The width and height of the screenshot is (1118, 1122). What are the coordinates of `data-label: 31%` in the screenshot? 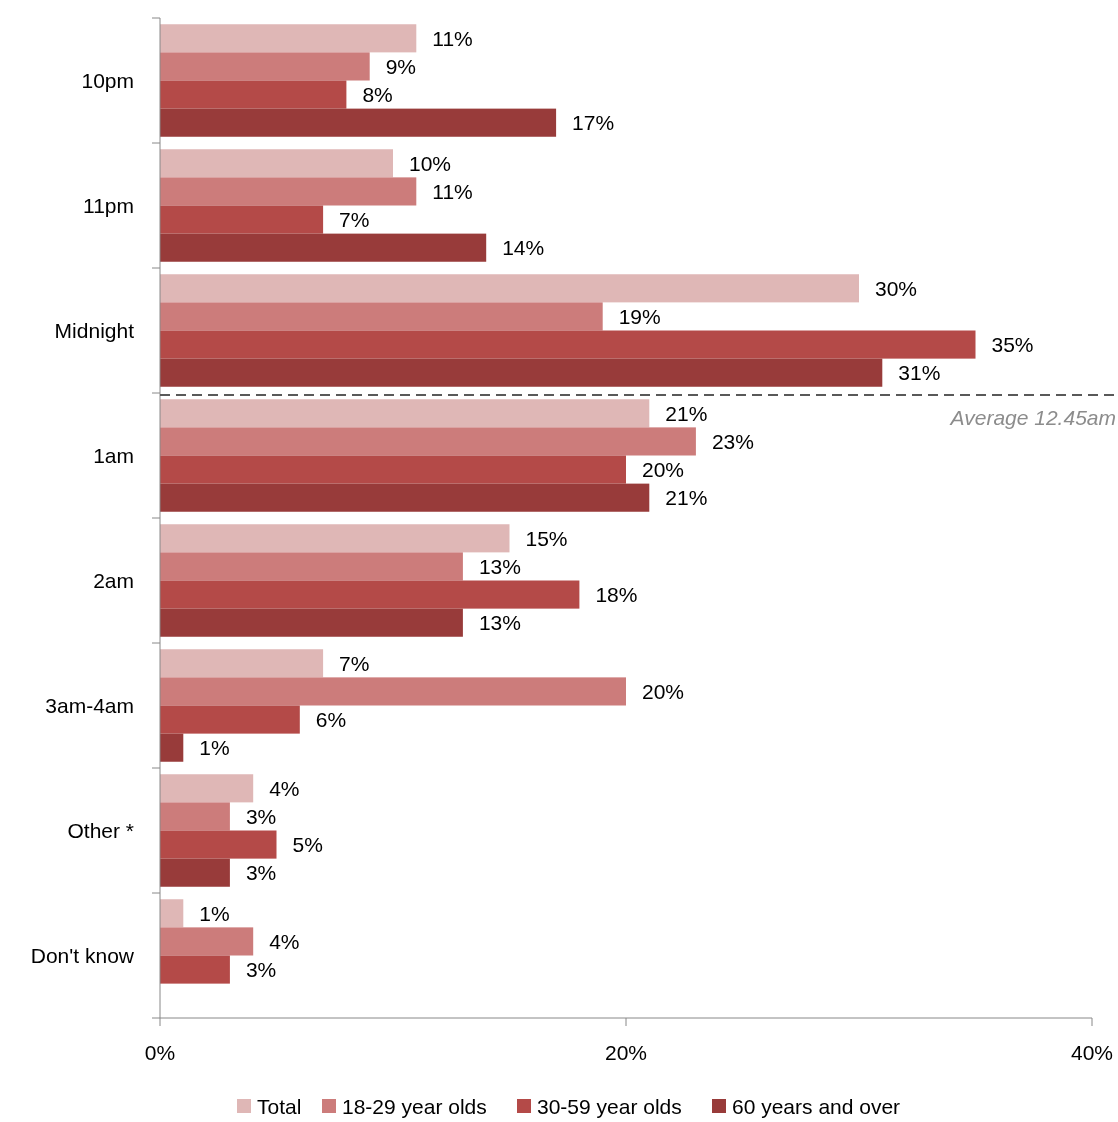 It's located at (919, 373).